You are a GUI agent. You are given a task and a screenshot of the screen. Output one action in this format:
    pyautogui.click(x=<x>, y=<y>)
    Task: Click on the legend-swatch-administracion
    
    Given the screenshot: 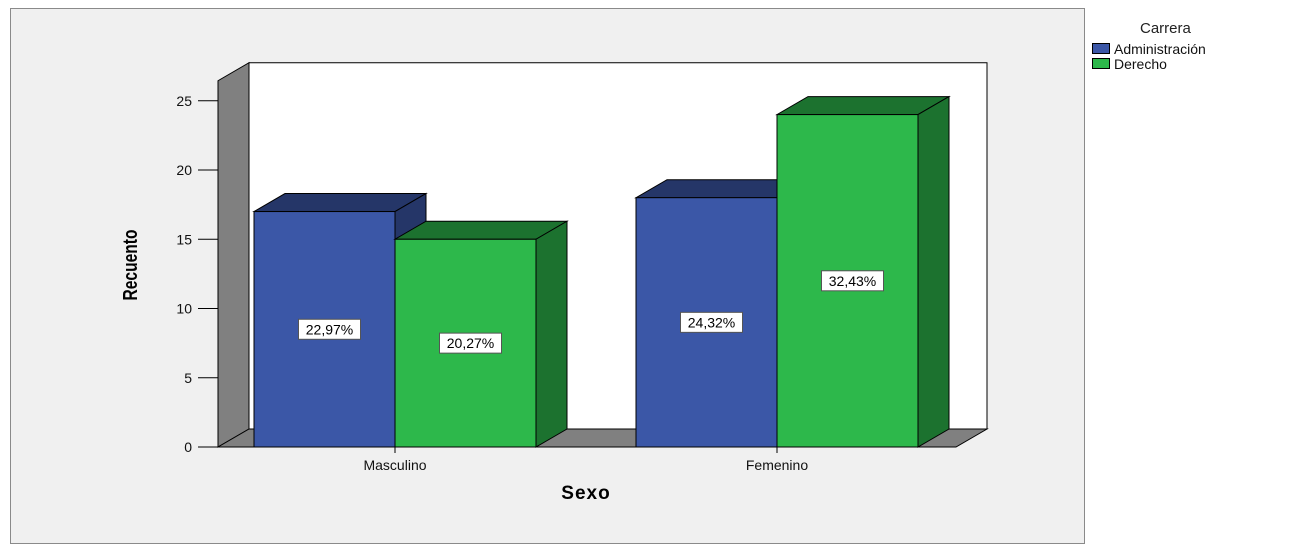 What is the action you would take?
    pyautogui.click(x=1101, y=48)
    